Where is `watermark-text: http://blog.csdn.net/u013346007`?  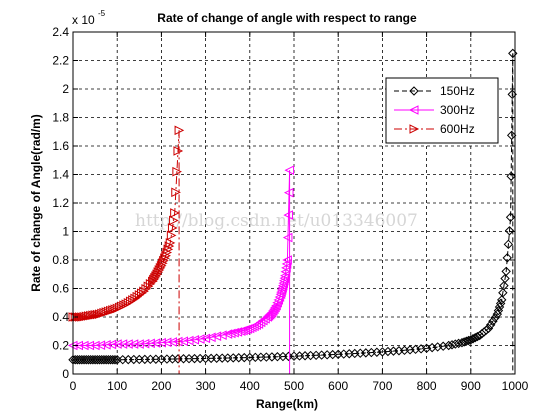
watermark-text: http://blog.csdn.net/u013346007 is located at coordinates (276, 221).